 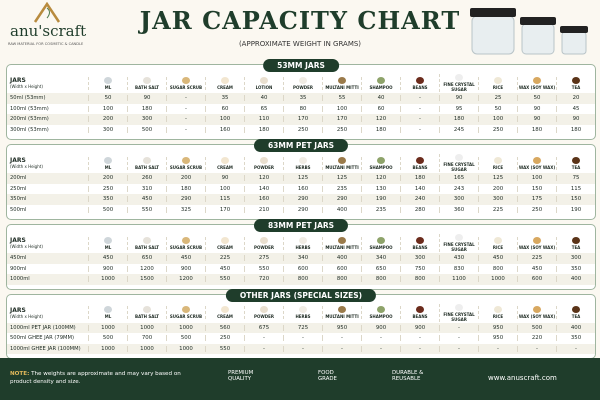 I want to click on column-label: POWDER, so click(x=264, y=167).